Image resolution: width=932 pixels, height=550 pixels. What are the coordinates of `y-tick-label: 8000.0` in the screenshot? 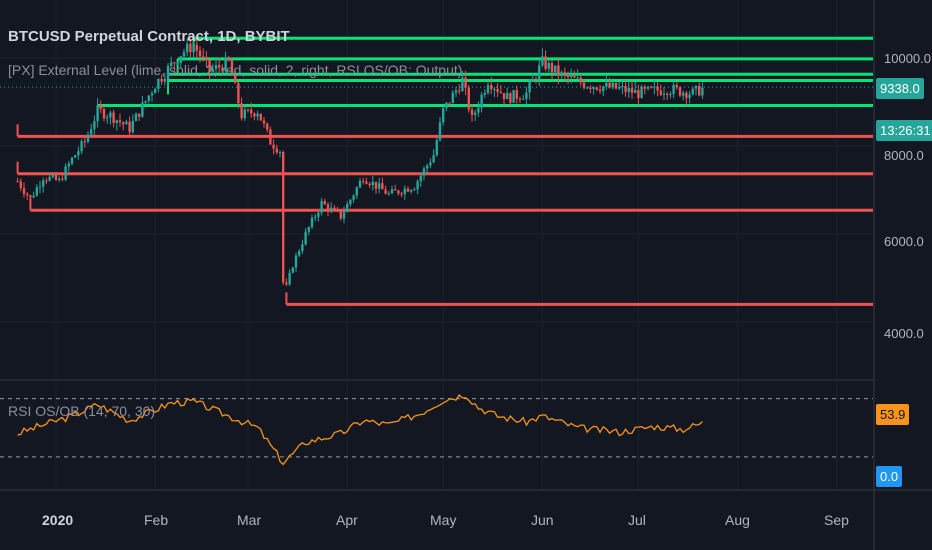 It's located at (904, 155).